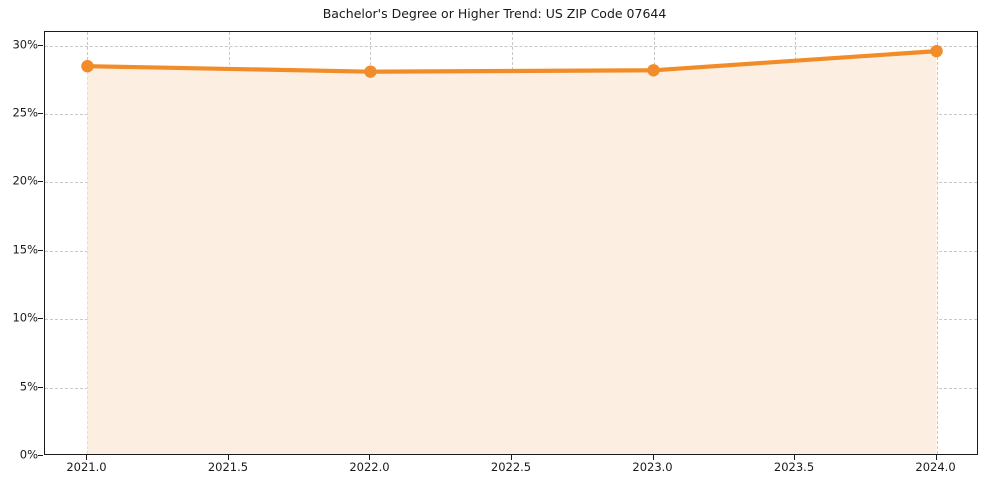 This screenshot has height=490, width=989. What do you see at coordinates (25, 249) in the screenshot?
I see `y-axis-tick-label: 15%` at bounding box center [25, 249].